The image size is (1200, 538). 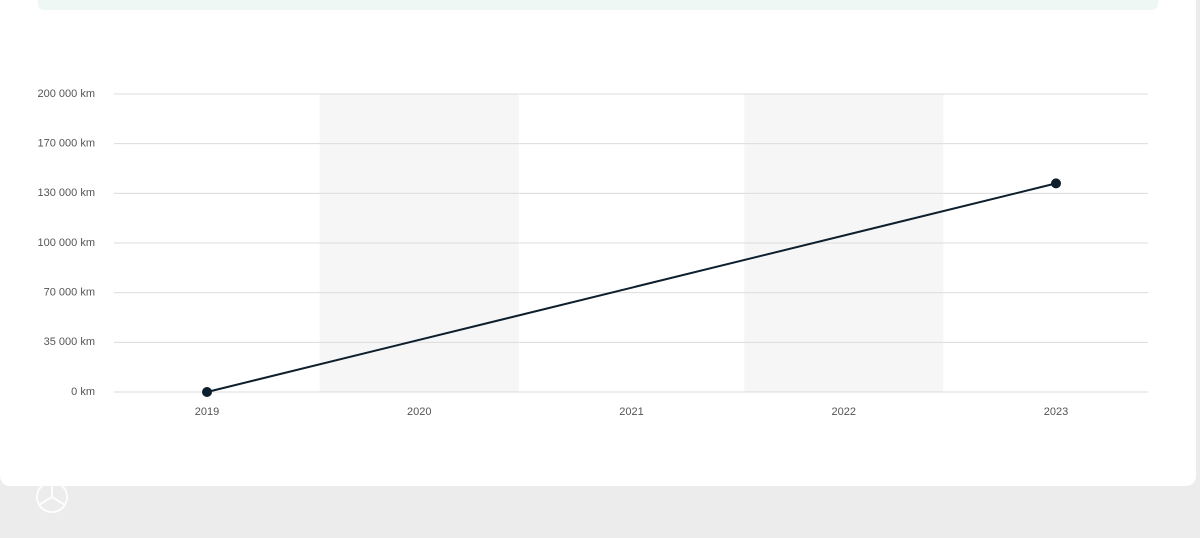 I want to click on y-tick-label: 130 000 km, so click(x=66, y=193).